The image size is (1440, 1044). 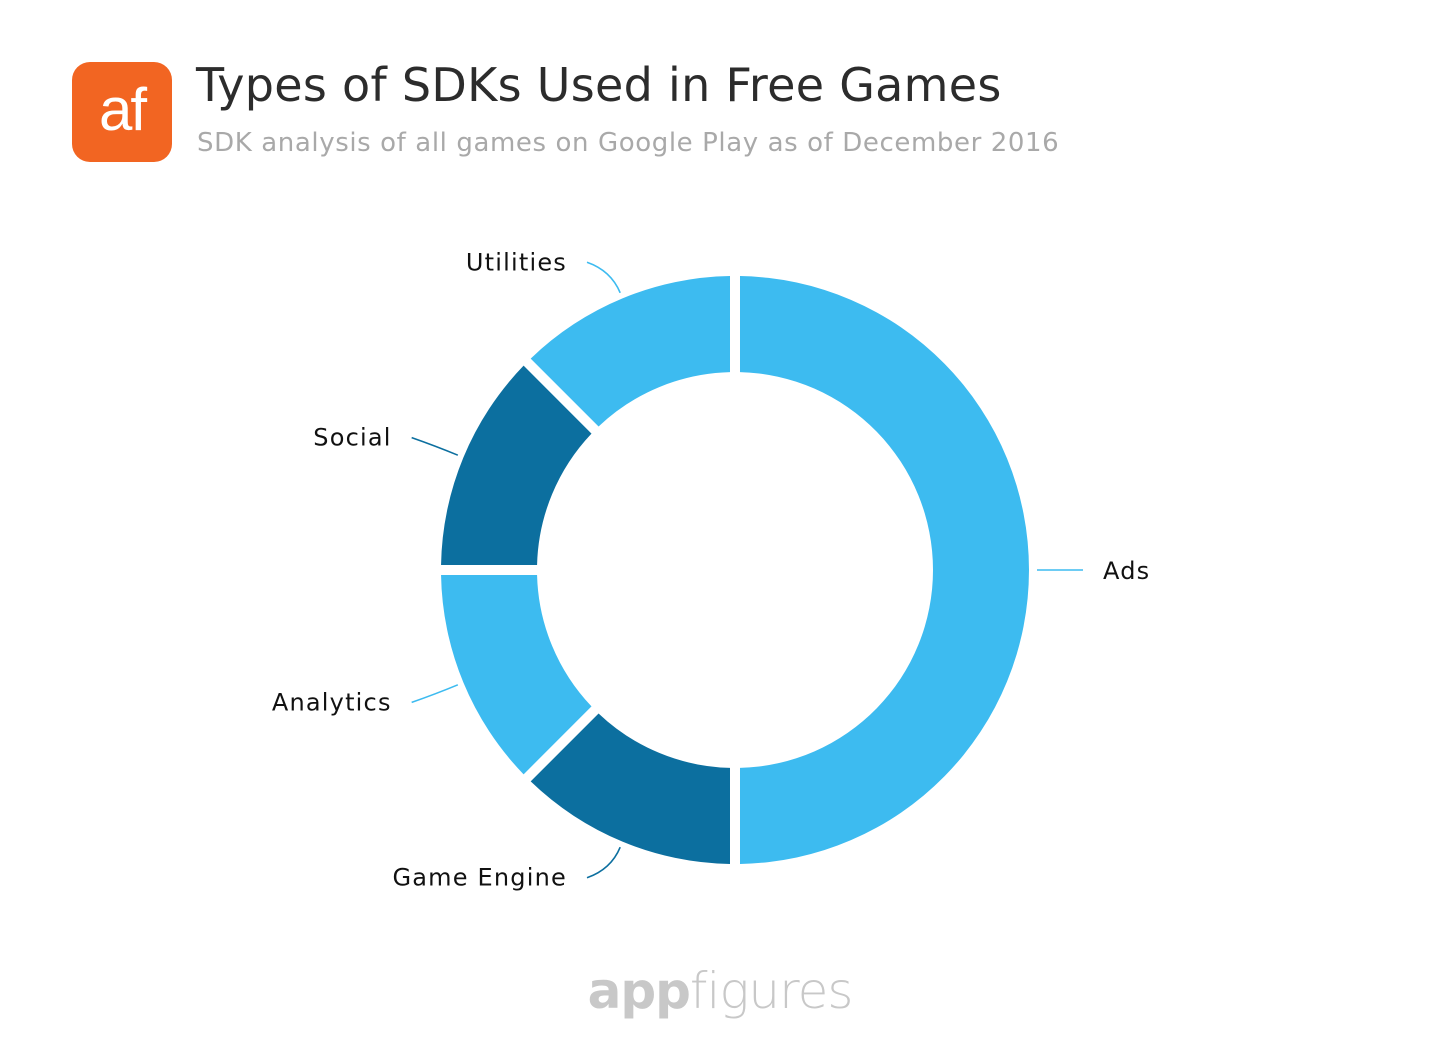 I want to click on leader-line-utilities, so click(x=603, y=277).